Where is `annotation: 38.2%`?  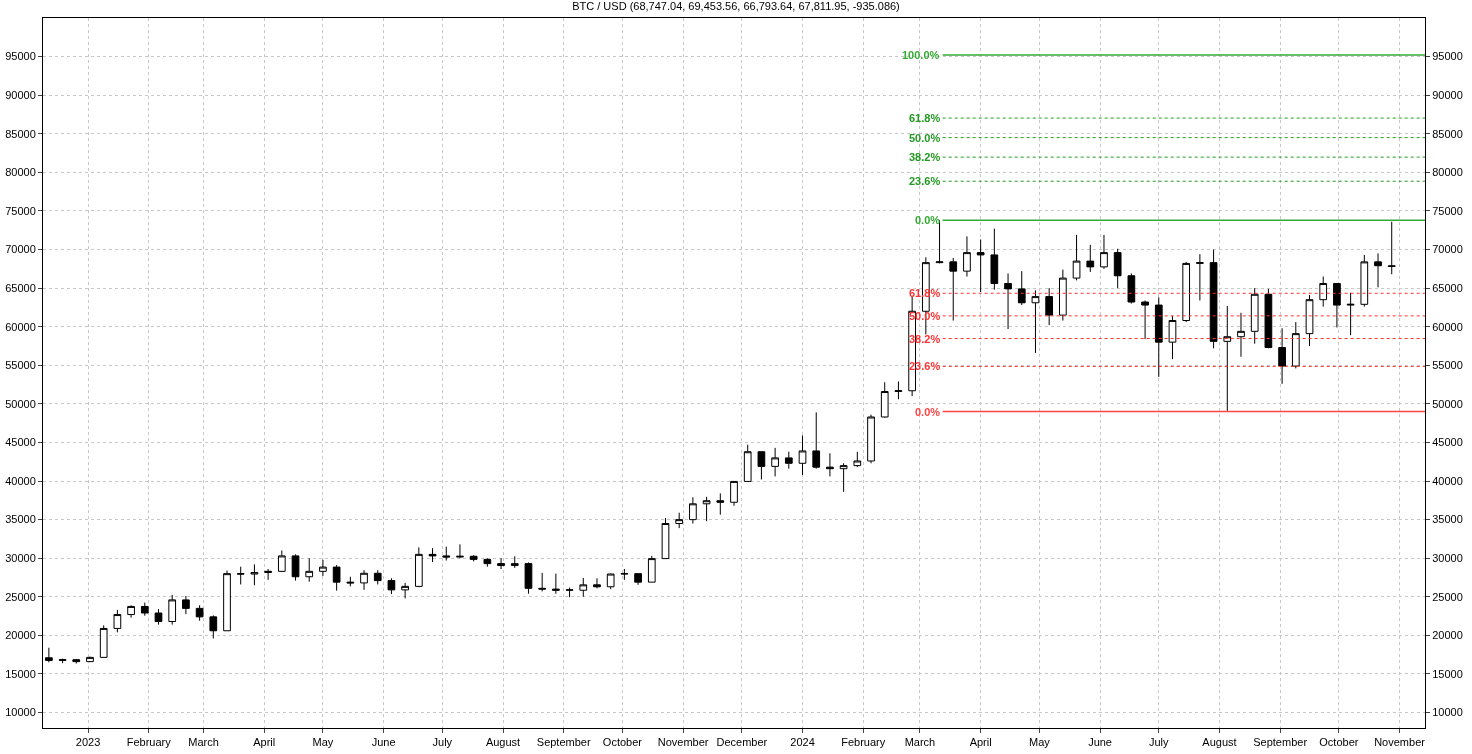
annotation: 38.2% is located at coordinates (925, 157).